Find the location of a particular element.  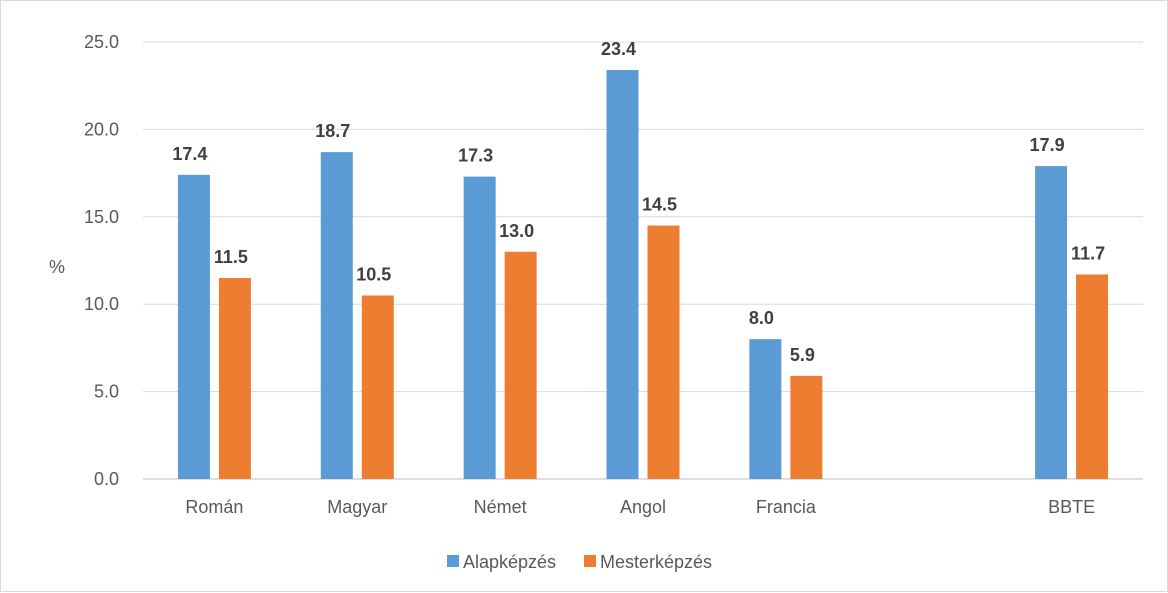

data-label: 17.3 is located at coordinates (475, 156).